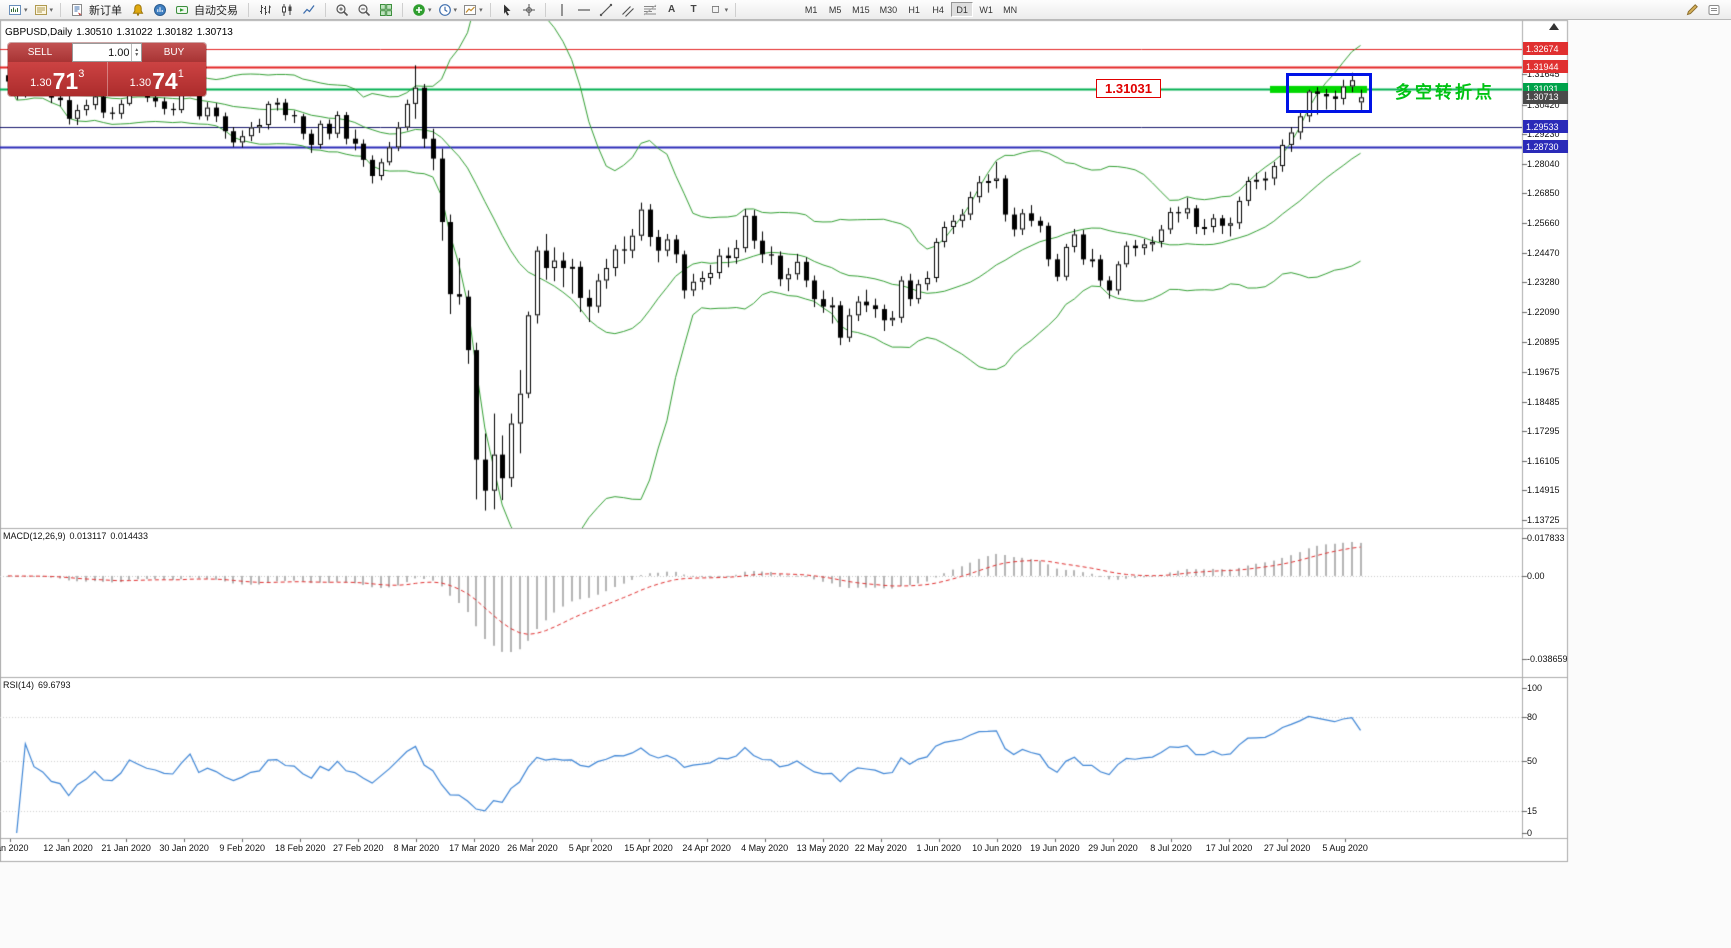  What do you see at coordinates (648, 848) in the screenshot?
I see `date-axis-label: 15 Apr 2020` at bounding box center [648, 848].